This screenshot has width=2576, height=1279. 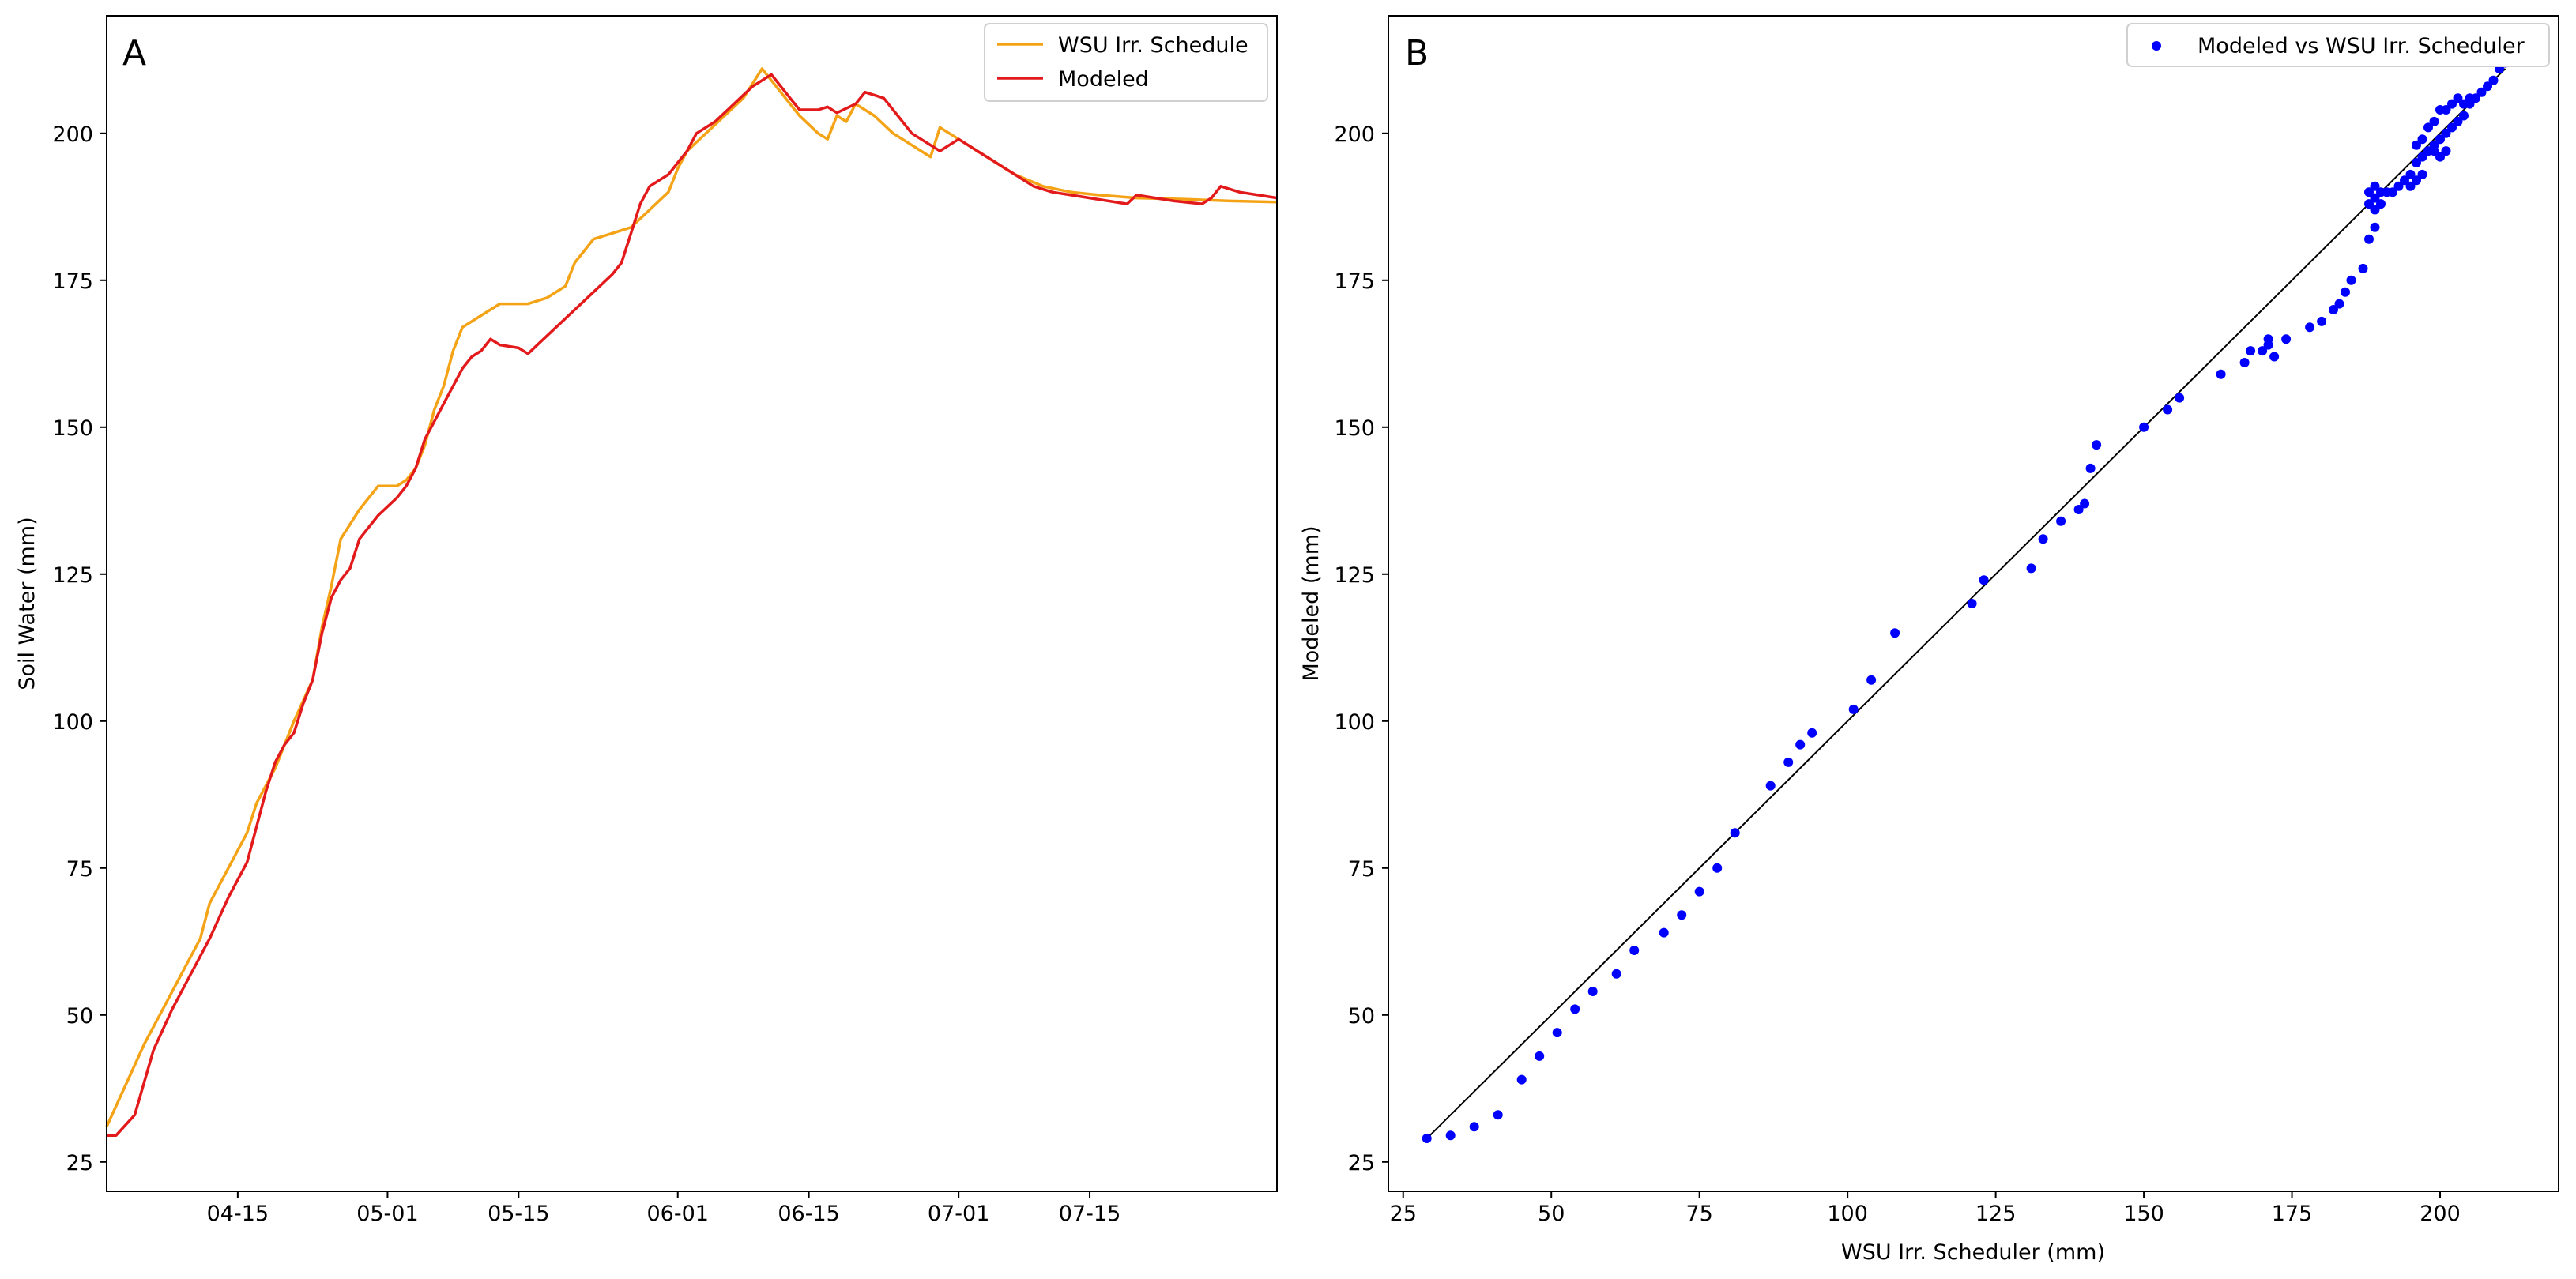 What do you see at coordinates (72, 134) in the screenshot?
I see `panel-a-y-tick-label: 200` at bounding box center [72, 134].